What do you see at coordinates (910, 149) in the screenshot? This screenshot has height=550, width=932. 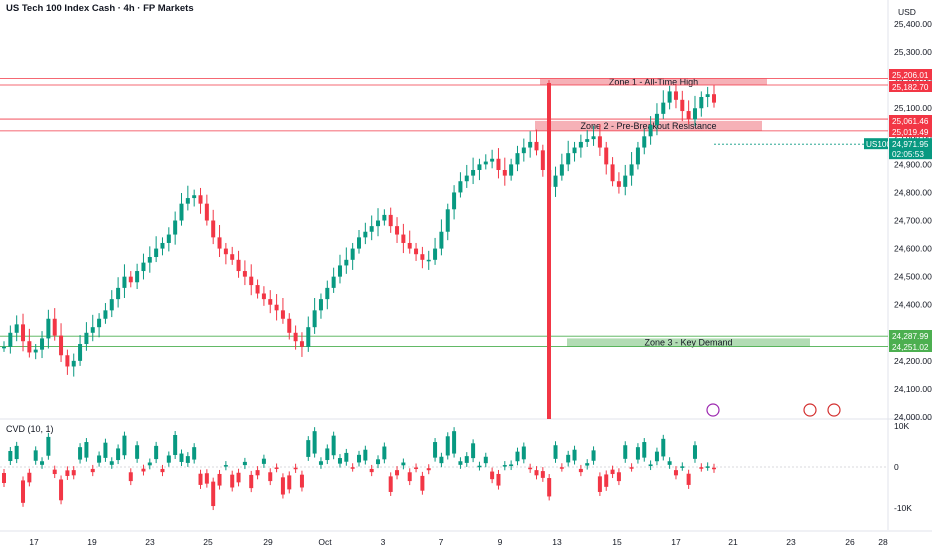 I see `current-price-badge` at bounding box center [910, 149].